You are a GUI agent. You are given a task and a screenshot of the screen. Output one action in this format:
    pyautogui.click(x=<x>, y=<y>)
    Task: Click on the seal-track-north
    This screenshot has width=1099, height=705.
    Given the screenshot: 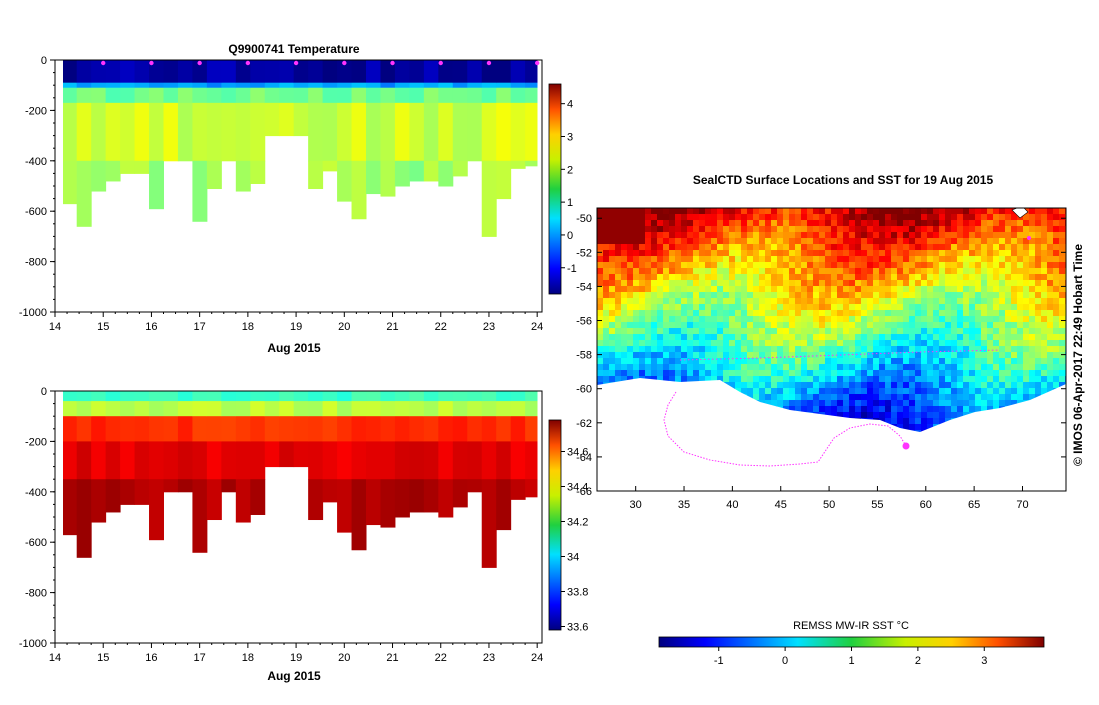 What is the action you would take?
    pyautogui.click(x=840, y=355)
    